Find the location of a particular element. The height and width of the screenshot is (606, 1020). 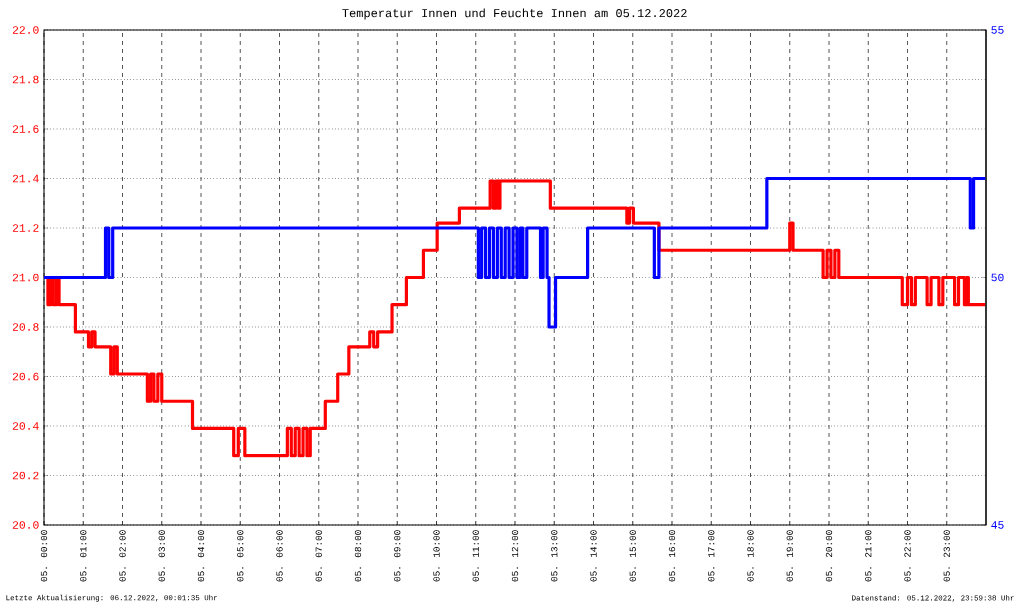

x-tick-label: 05. 20:00 is located at coordinates (829, 556).